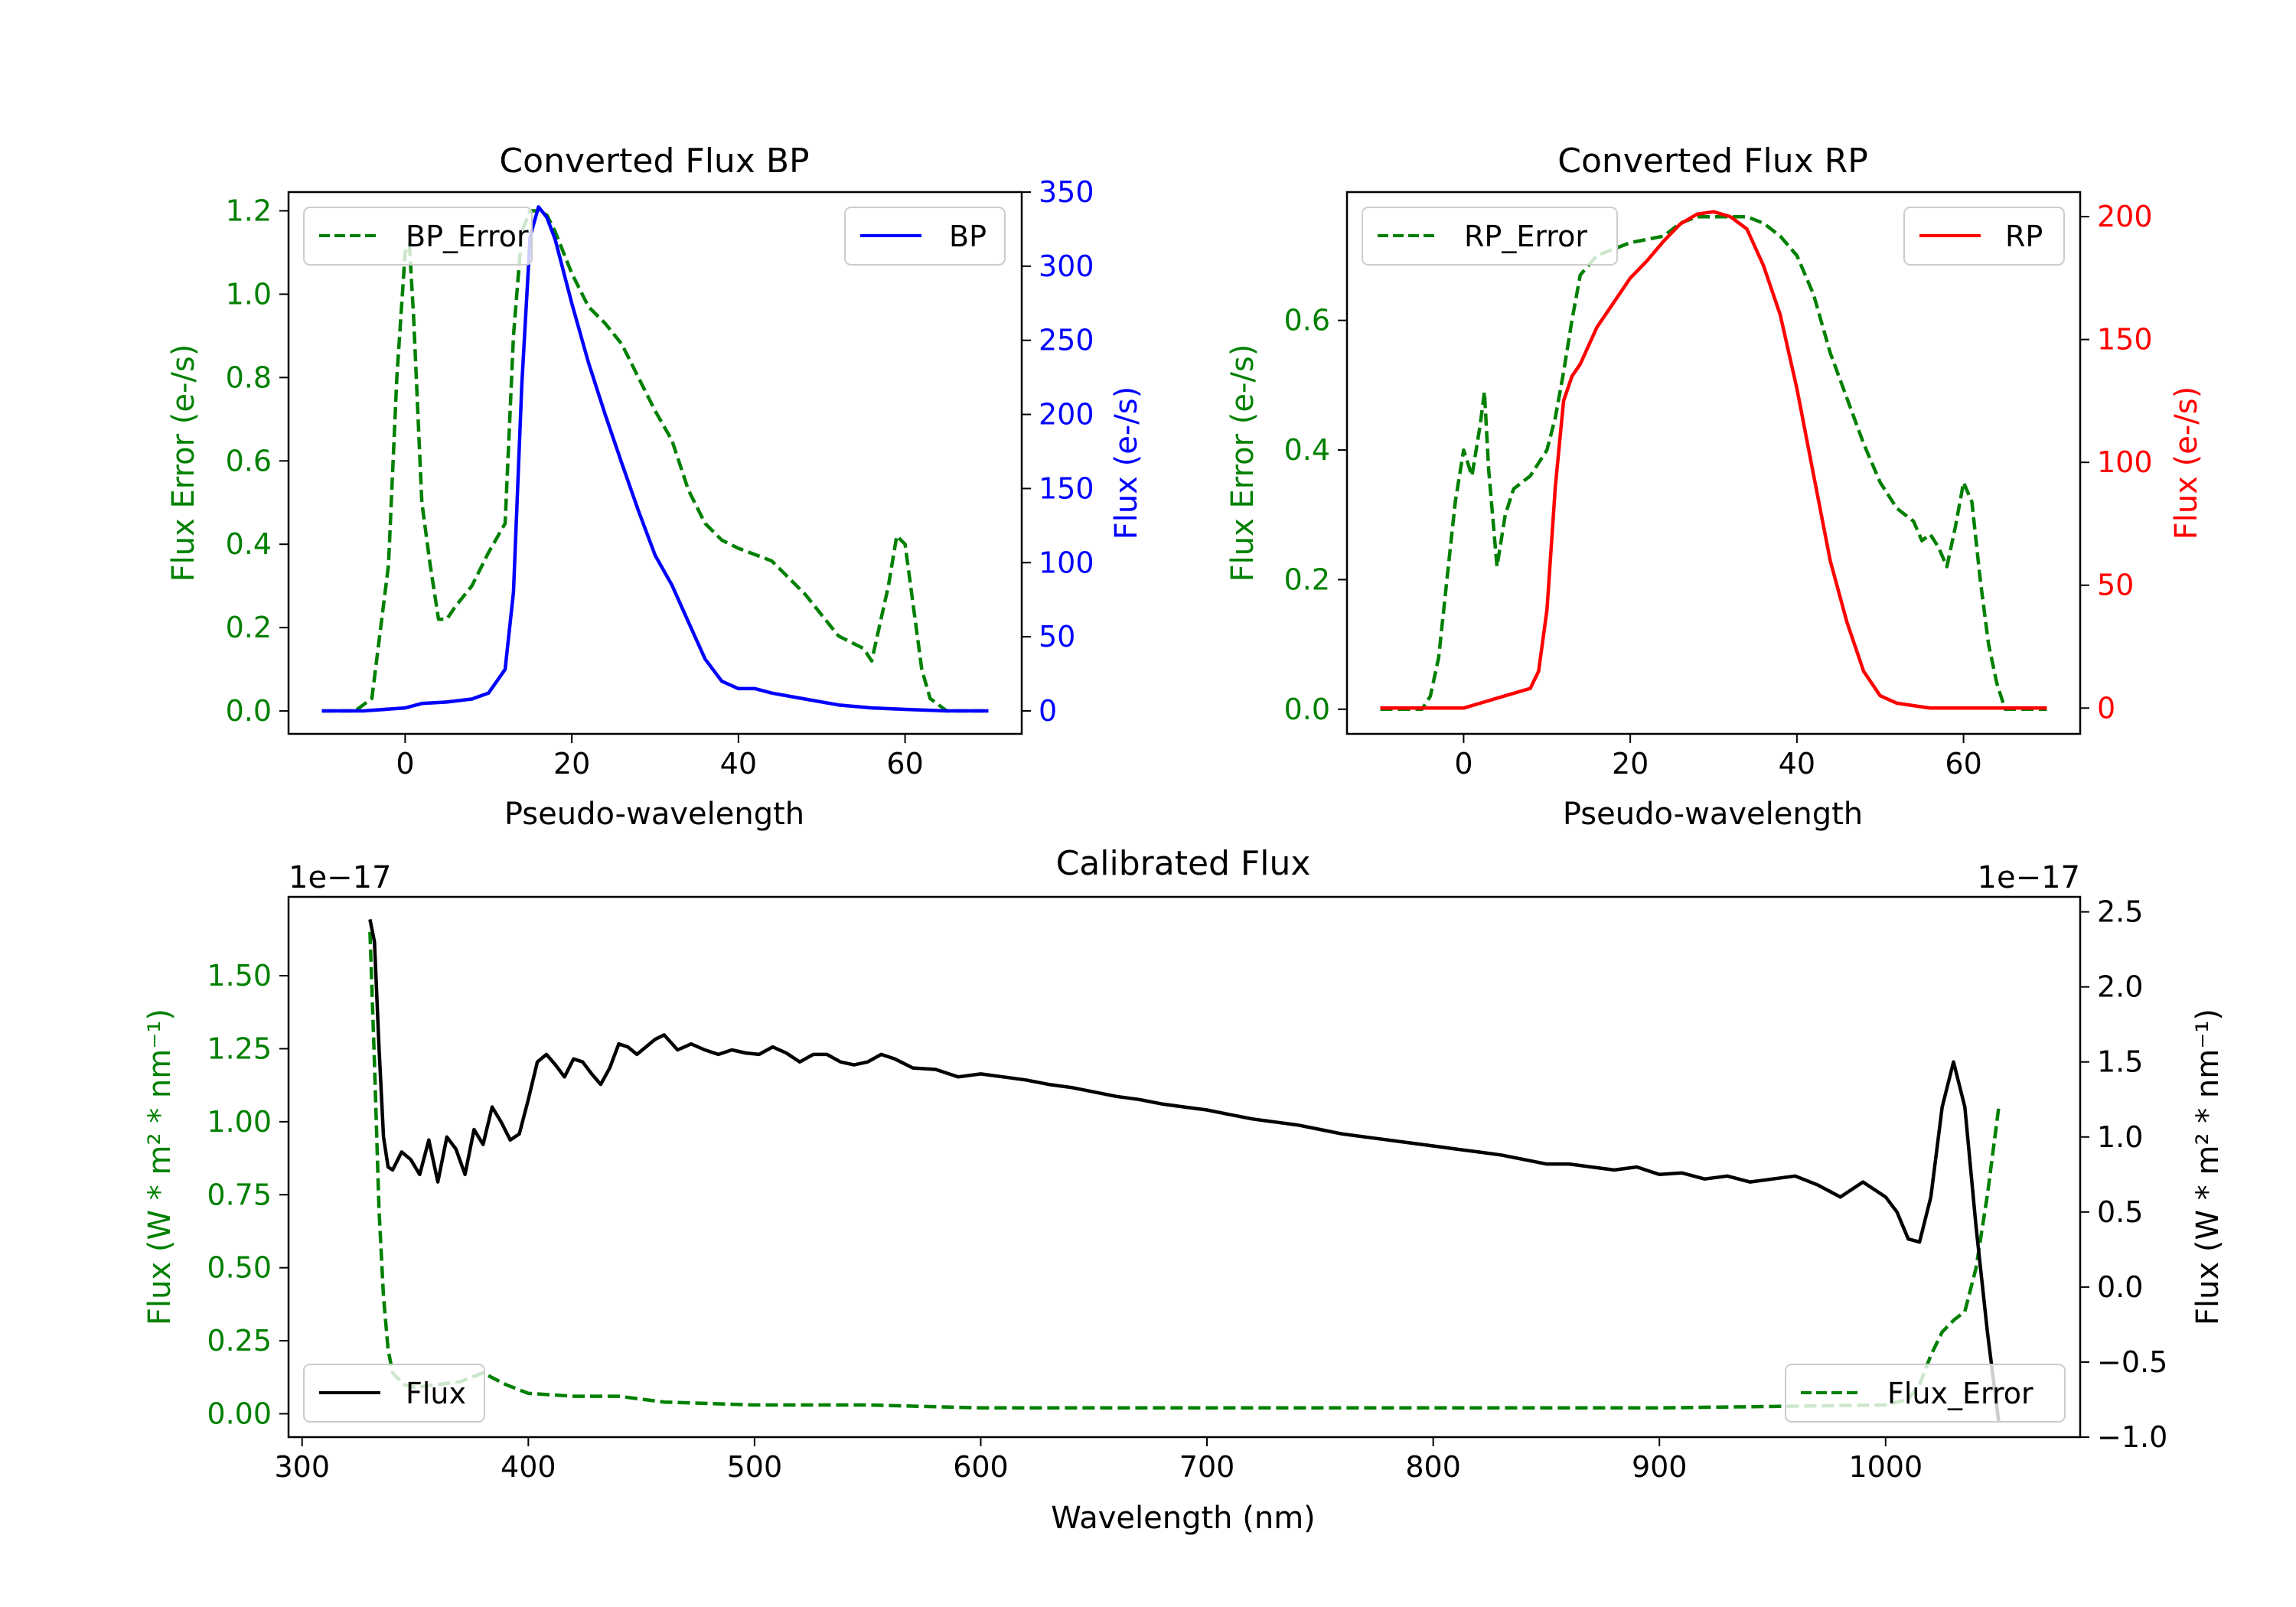  What do you see at coordinates (1963, 764) in the screenshot?
I see `rp-xtick-label: 60` at bounding box center [1963, 764].